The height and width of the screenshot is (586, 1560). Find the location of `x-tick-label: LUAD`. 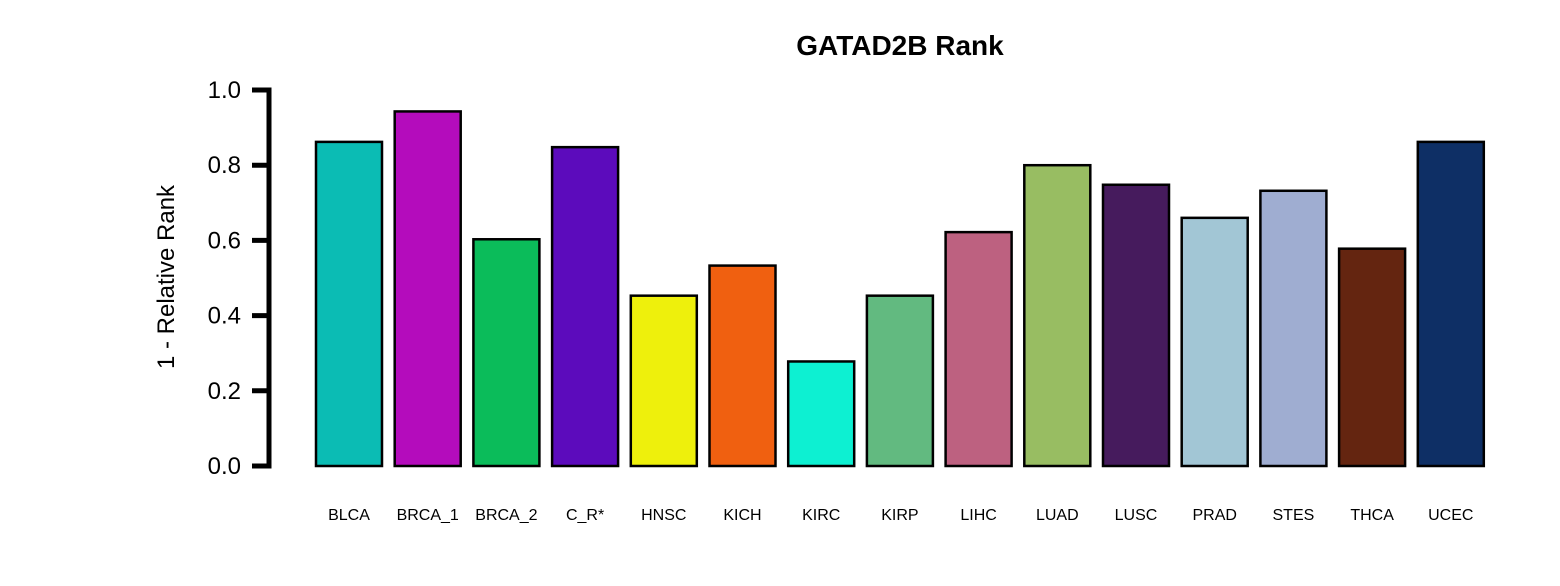

x-tick-label: LUAD is located at coordinates (1057, 515).